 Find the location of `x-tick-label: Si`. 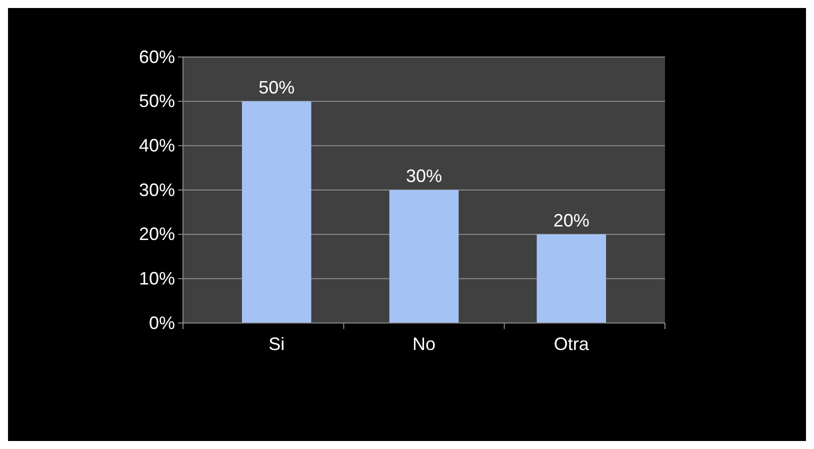

x-tick-label: Si is located at coordinates (276, 344).